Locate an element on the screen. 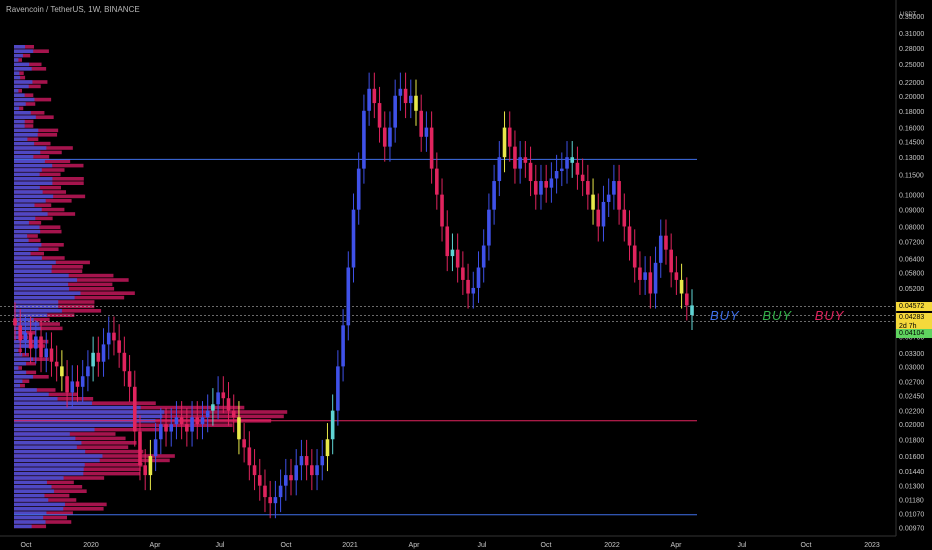 Image resolution: width=932 pixels, height=550 pixels. price-tick-label: 0.01600 is located at coordinates (911, 457).